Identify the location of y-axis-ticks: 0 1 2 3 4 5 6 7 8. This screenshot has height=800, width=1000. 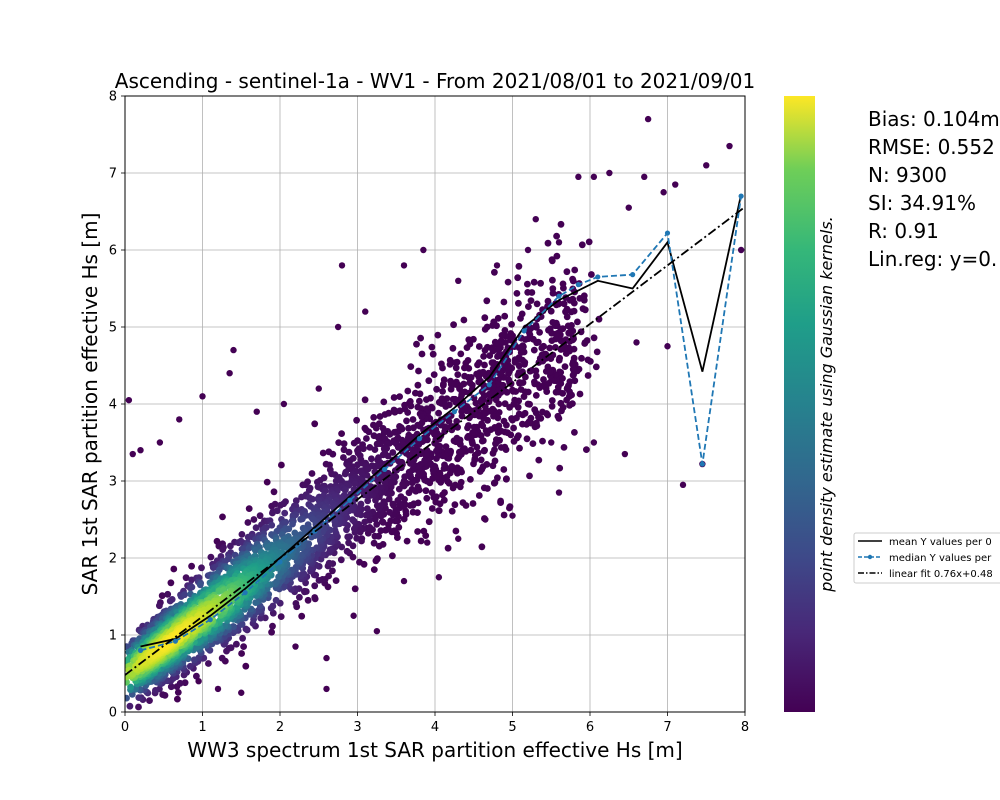
(117, 405).